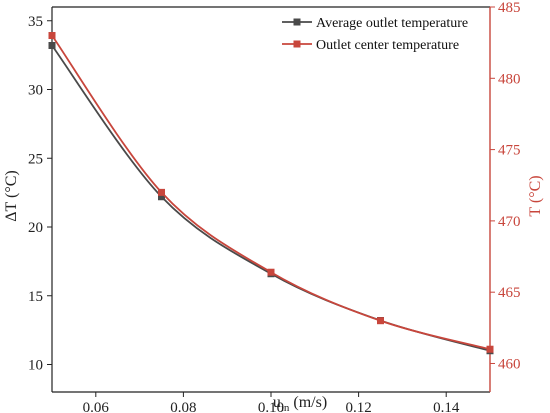 The height and width of the screenshot is (413, 550). Describe the element at coordinates (509, 364) in the screenshot. I see `y-right-tick-label: 460` at that location.